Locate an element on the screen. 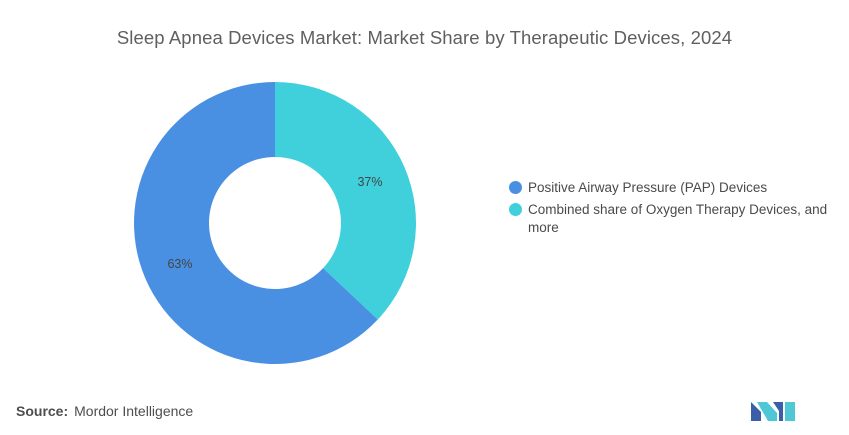  legend-label-pap: Positive Airway Pressure (PAP) Devices is located at coordinates (648, 187).